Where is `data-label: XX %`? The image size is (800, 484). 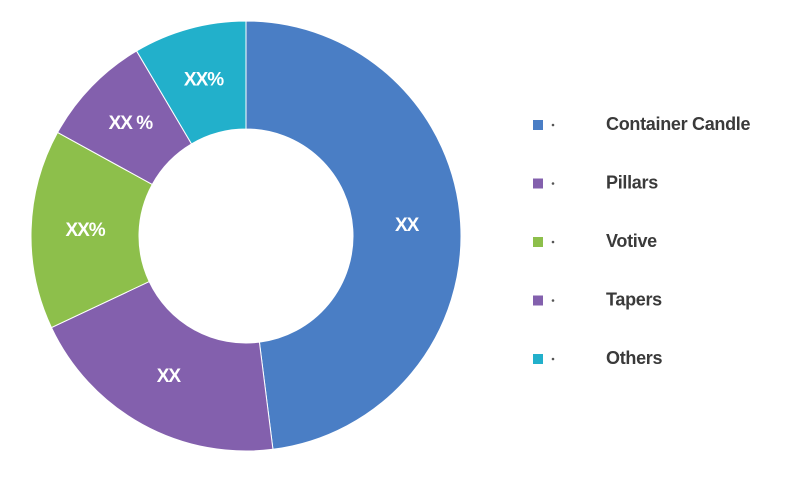 data-label: XX % is located at coordinates (131, 123).